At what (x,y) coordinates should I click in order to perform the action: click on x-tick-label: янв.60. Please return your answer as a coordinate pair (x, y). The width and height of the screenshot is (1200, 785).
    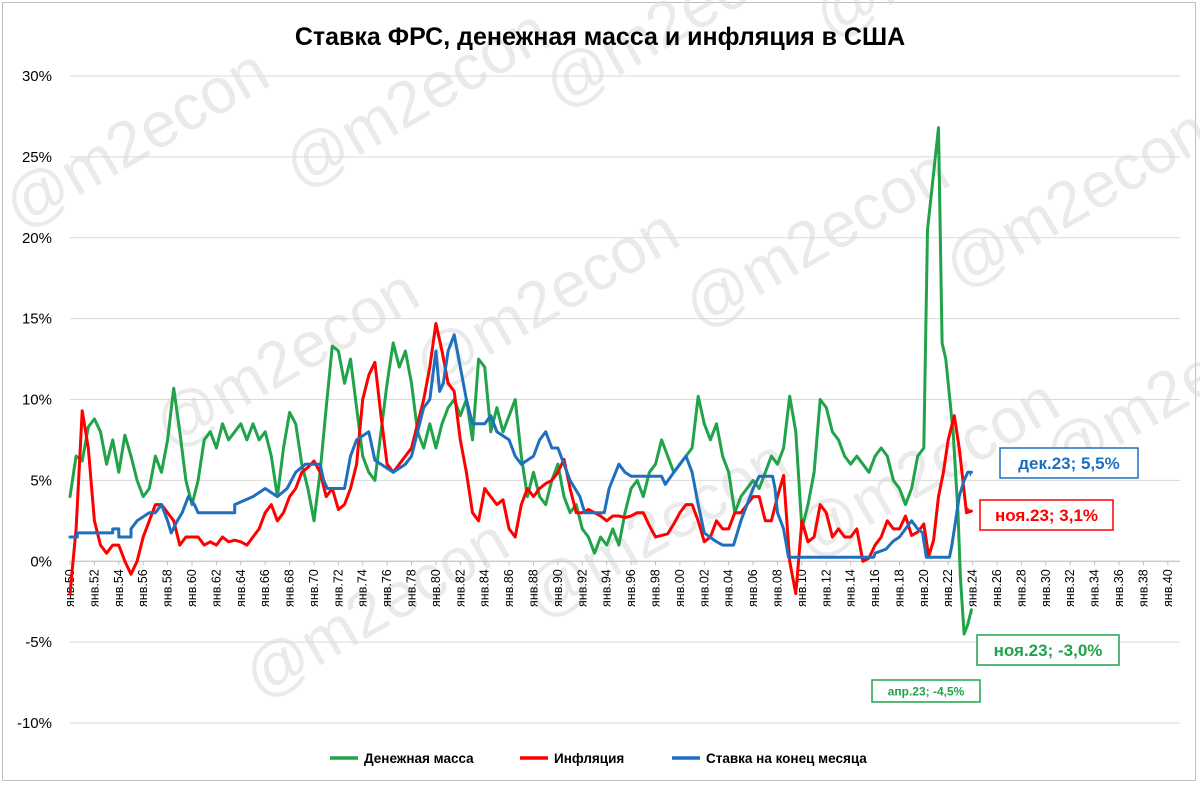
    Looking at the image, I should click on (192, 588).